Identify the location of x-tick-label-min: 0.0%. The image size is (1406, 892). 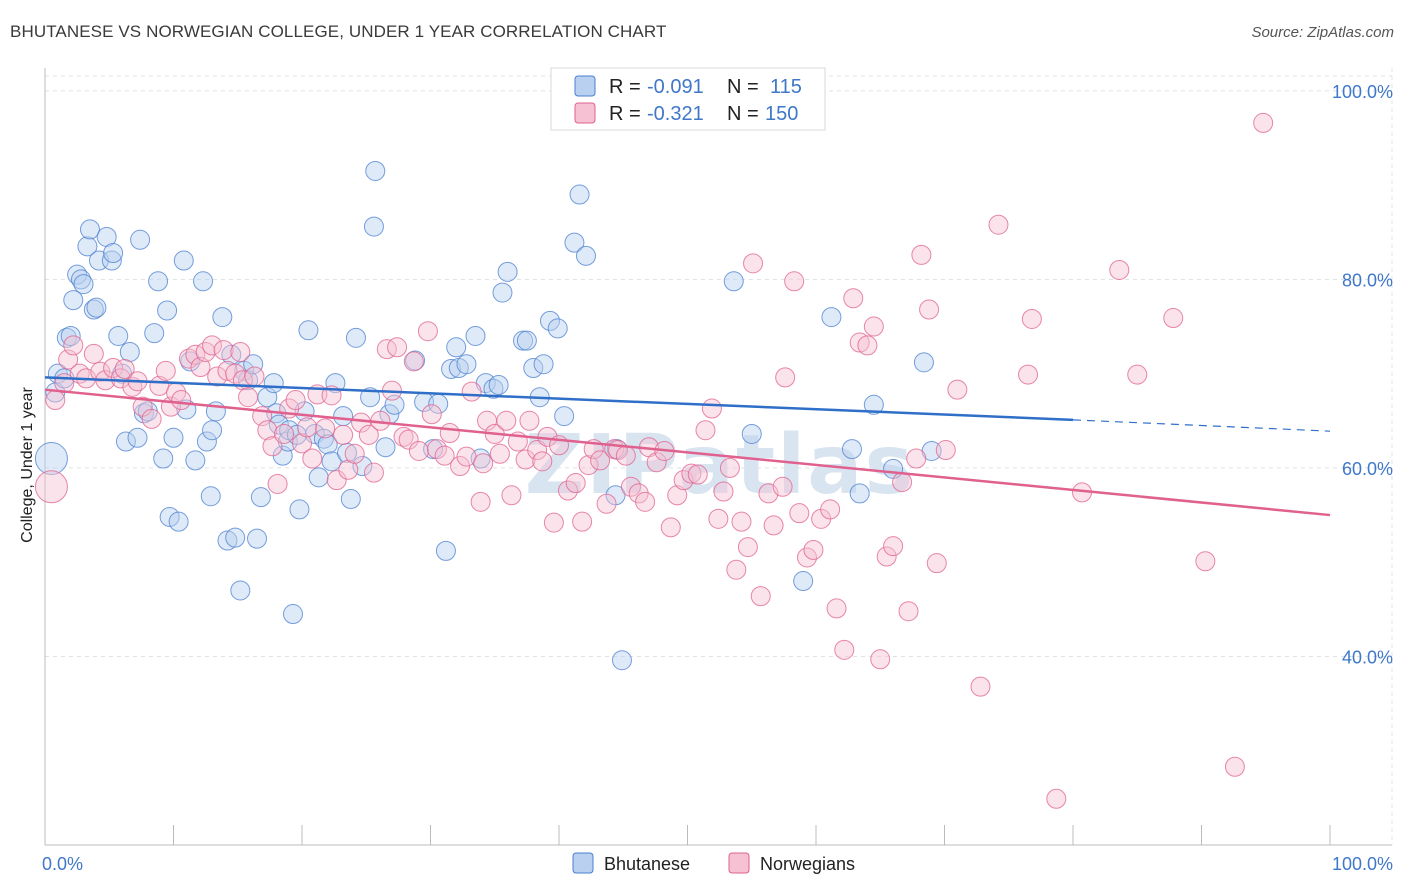
(62, 864).